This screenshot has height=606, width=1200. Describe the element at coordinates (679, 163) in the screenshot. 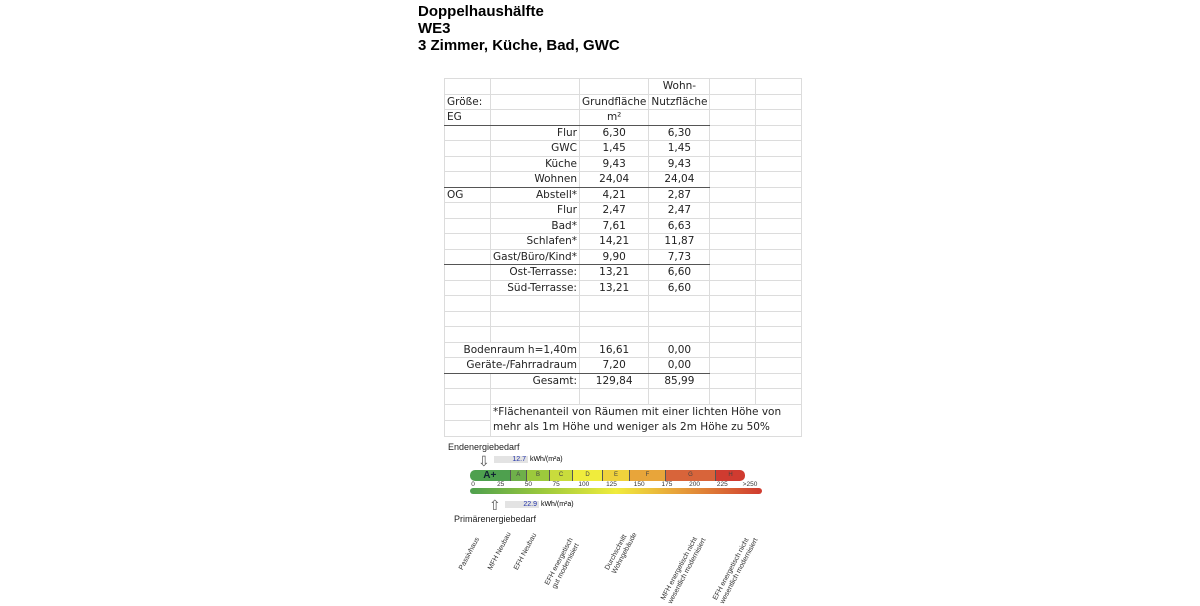

I see `wohnflaeche-value: 9,43` at that location.